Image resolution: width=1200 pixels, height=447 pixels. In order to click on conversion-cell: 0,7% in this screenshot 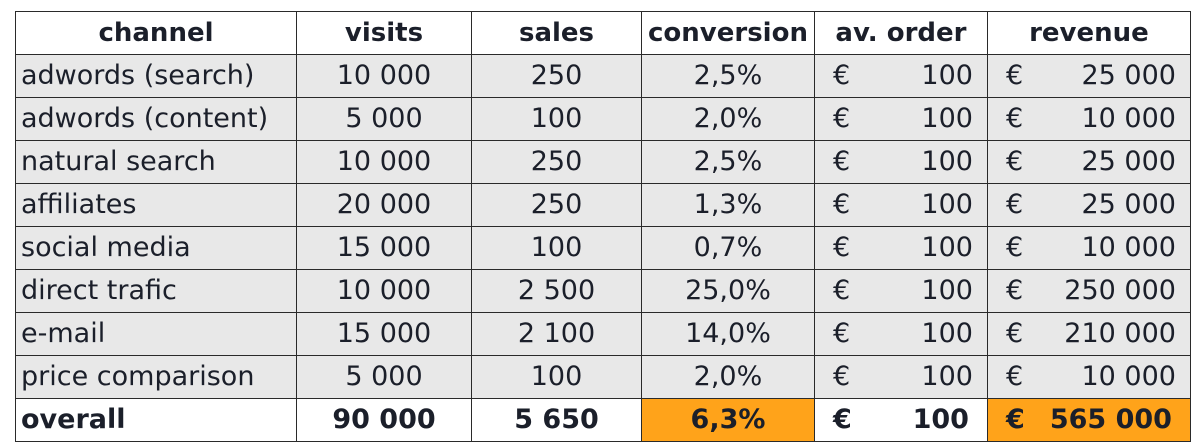, I will do `click(728, 248)`.